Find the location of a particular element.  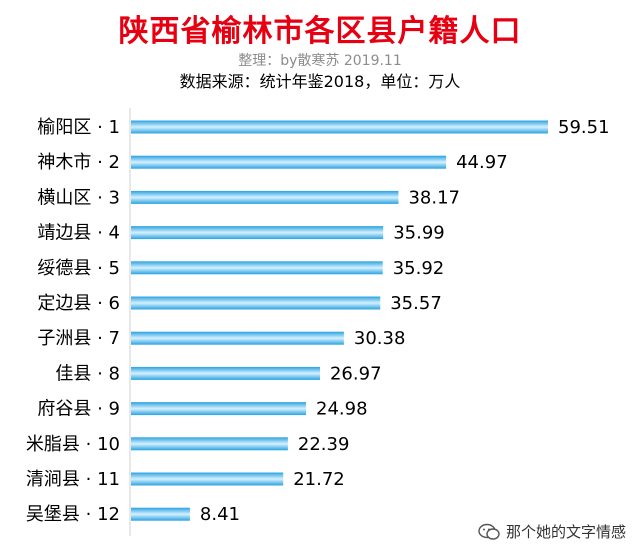

value-label: 35.57 is located at coordinates (416, 303).